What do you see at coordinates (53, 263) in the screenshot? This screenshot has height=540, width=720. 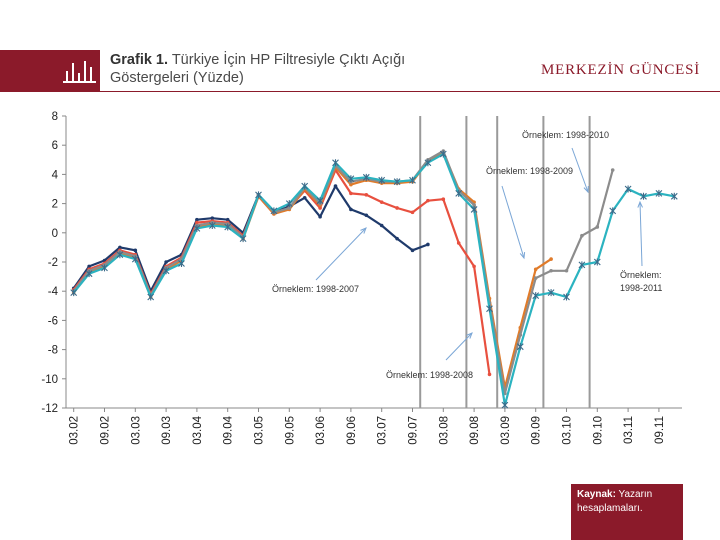 I see `y-tick-label: -2` at bounding box center [53, 263].